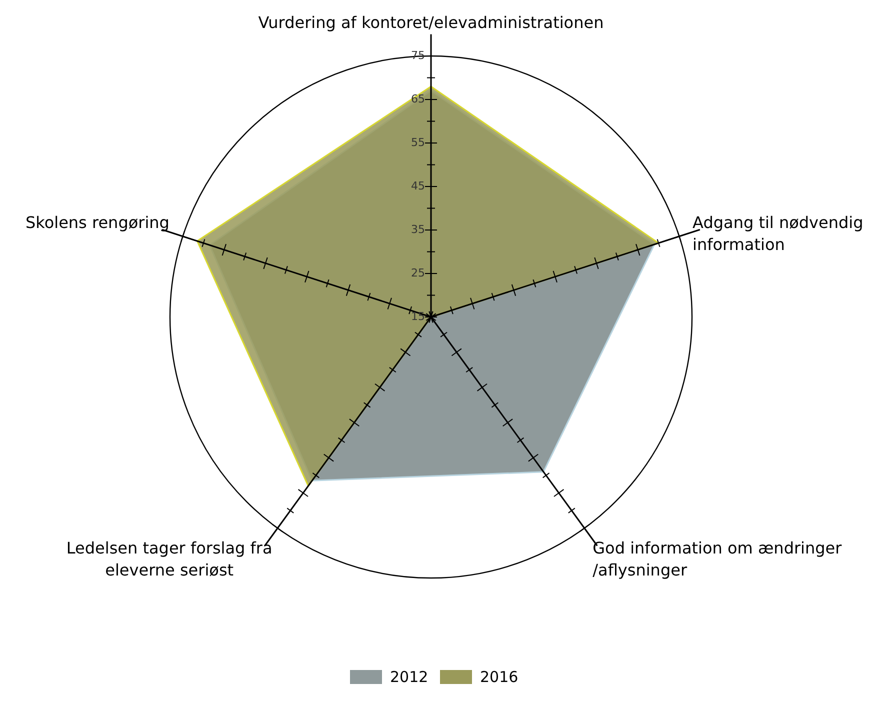 The height and width of the screenshot is (713, 880). What do you see at coordinates (499, 677) in the screenshot?
I see `legend-label: 2016` at bounding box center [499, 677].